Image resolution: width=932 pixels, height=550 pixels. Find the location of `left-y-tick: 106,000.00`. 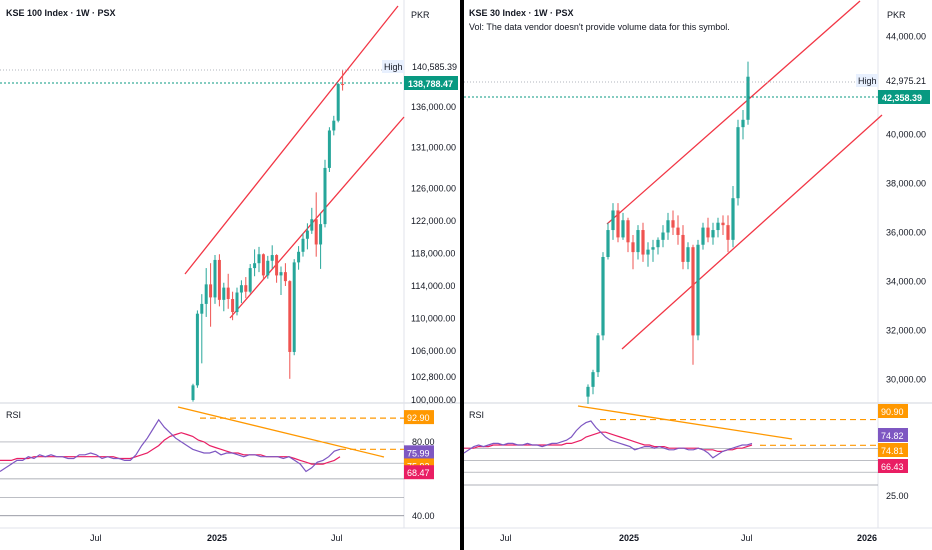

left-y-tick: 106,000.00 is located at coordinates (433, 351).